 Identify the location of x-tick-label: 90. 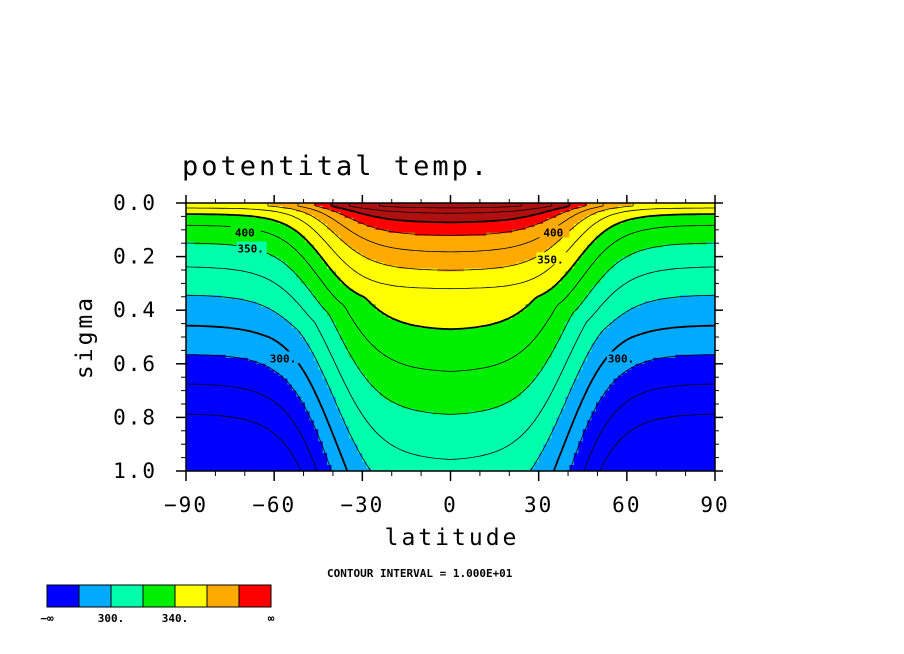
(714, 505).